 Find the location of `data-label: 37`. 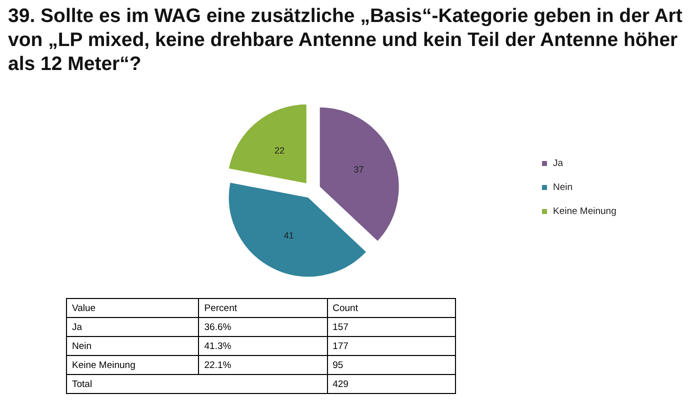

data-label: 37 is located at coordinates (359, 169).